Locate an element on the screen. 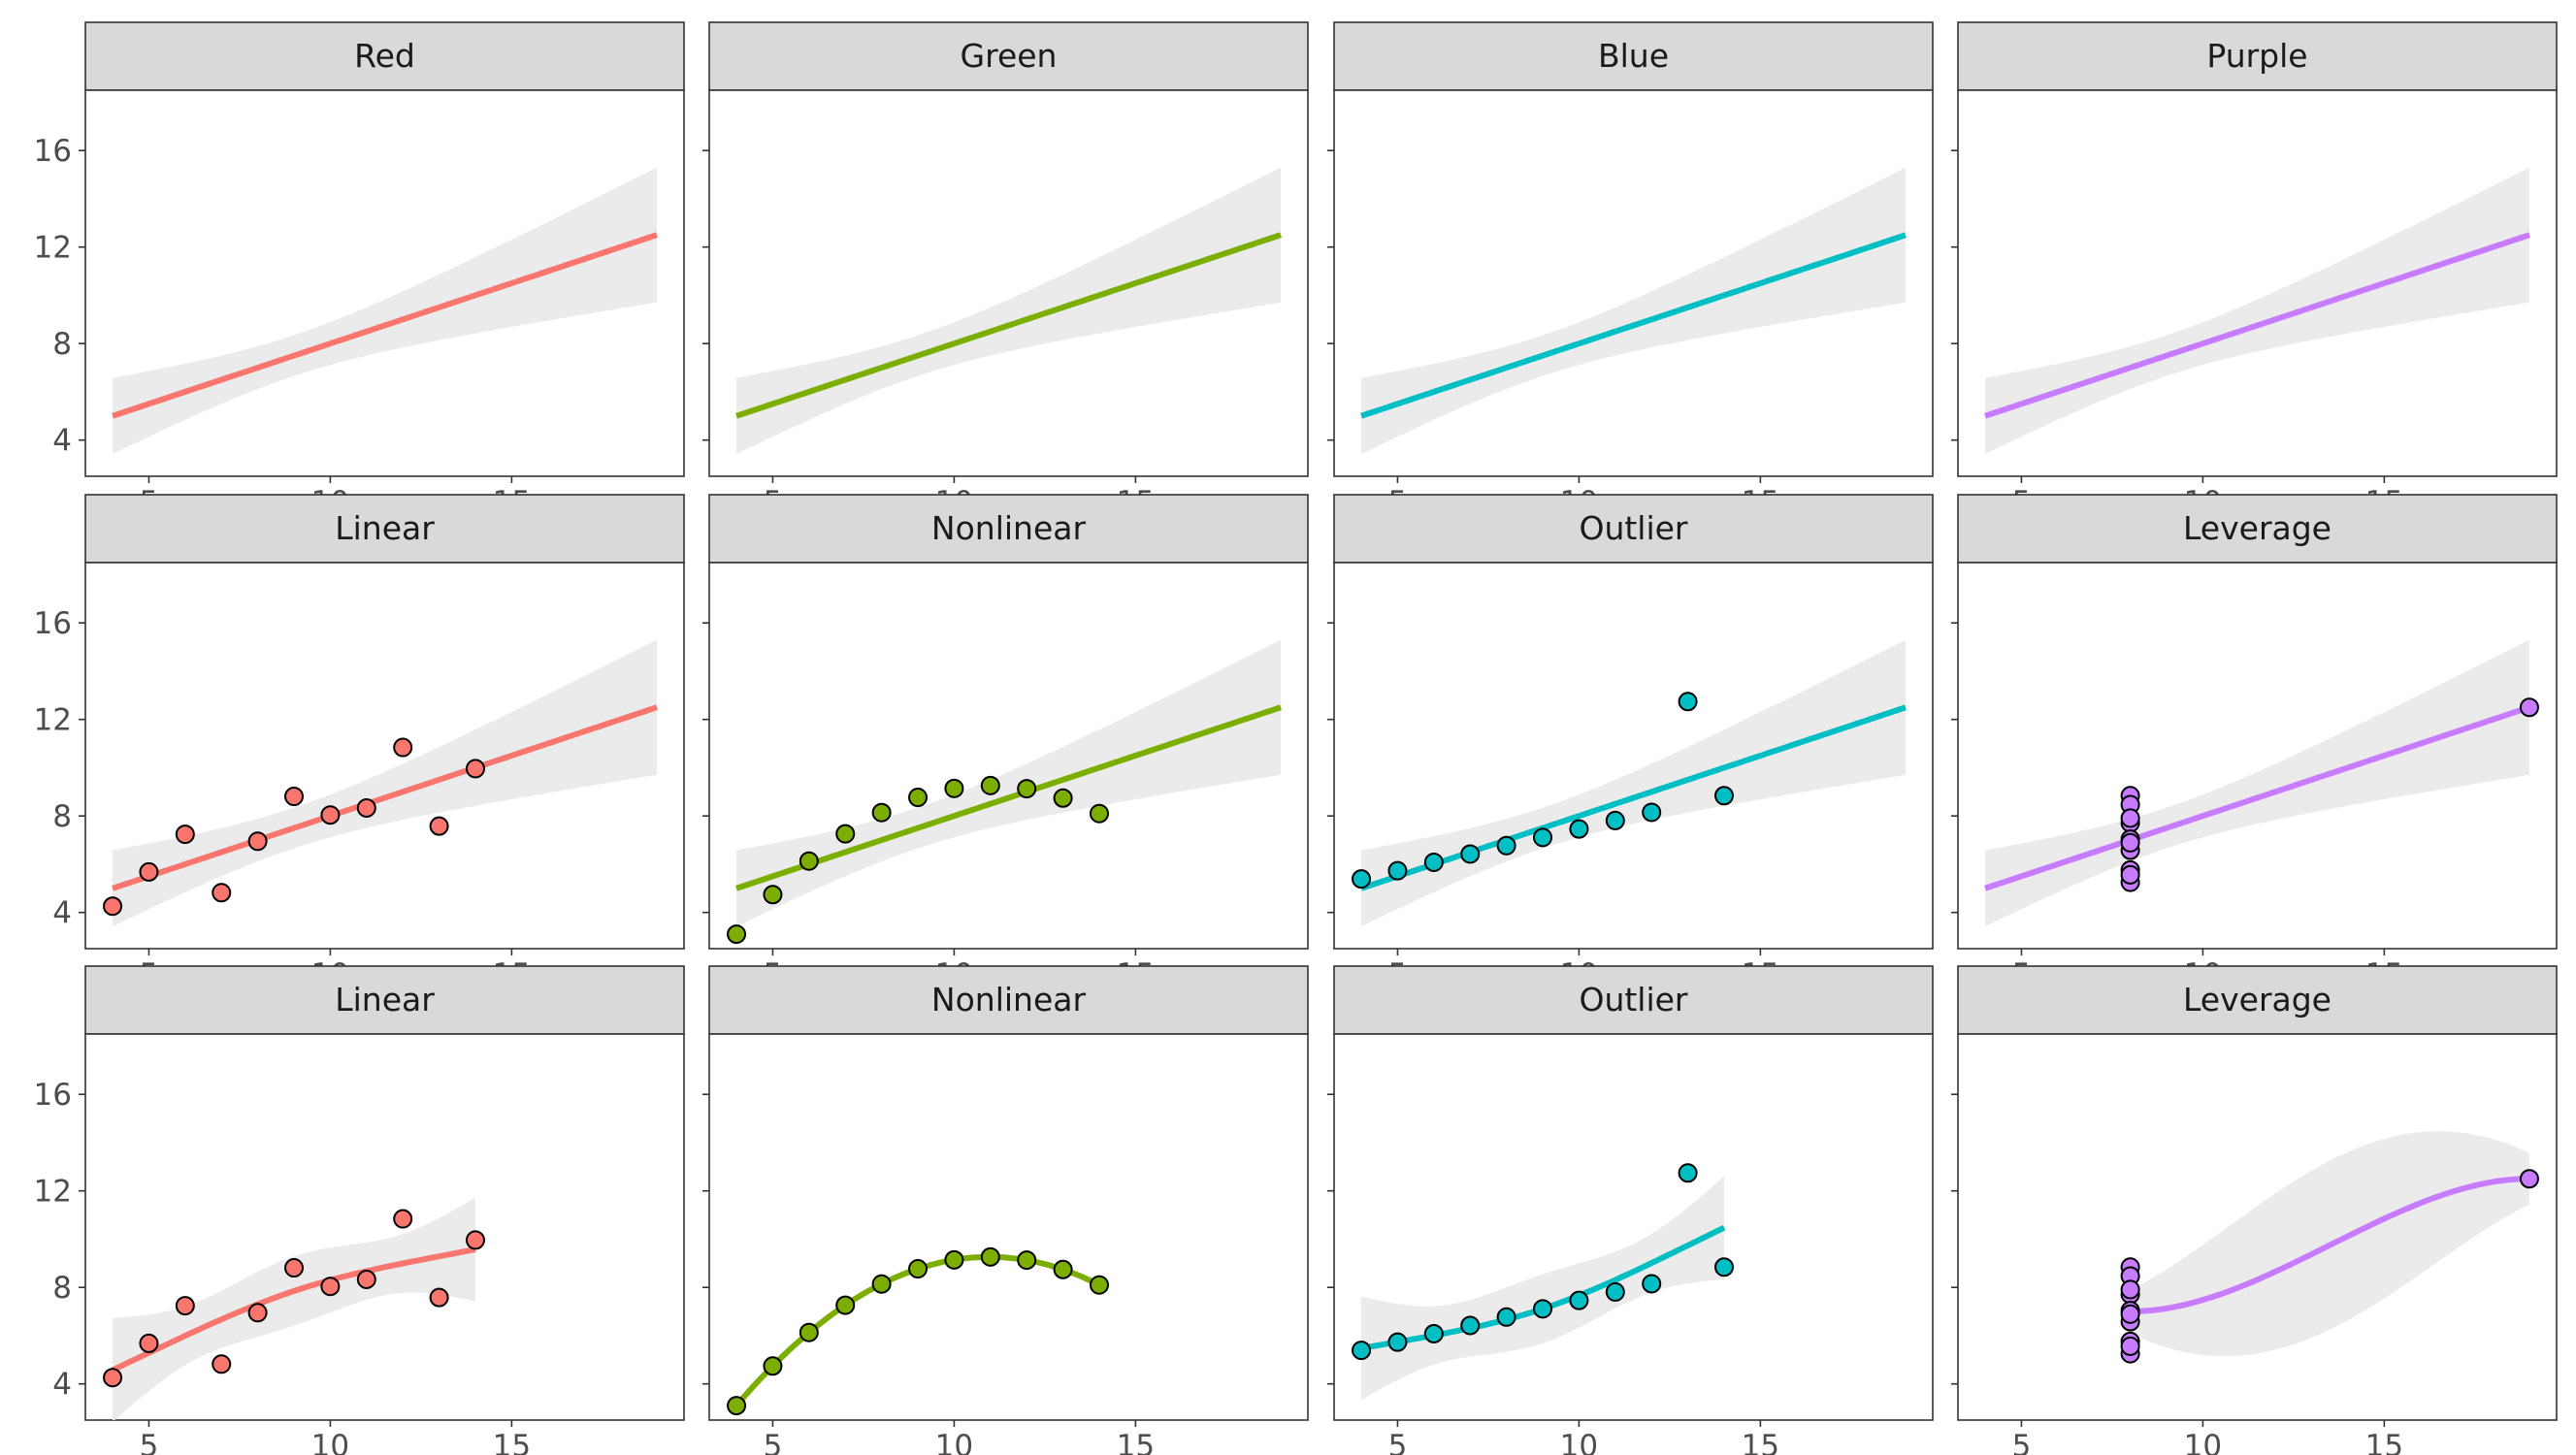 The height and width of the screenshot is (1455, 2576). facet-title: Green is located at coordinates (1009, 56).